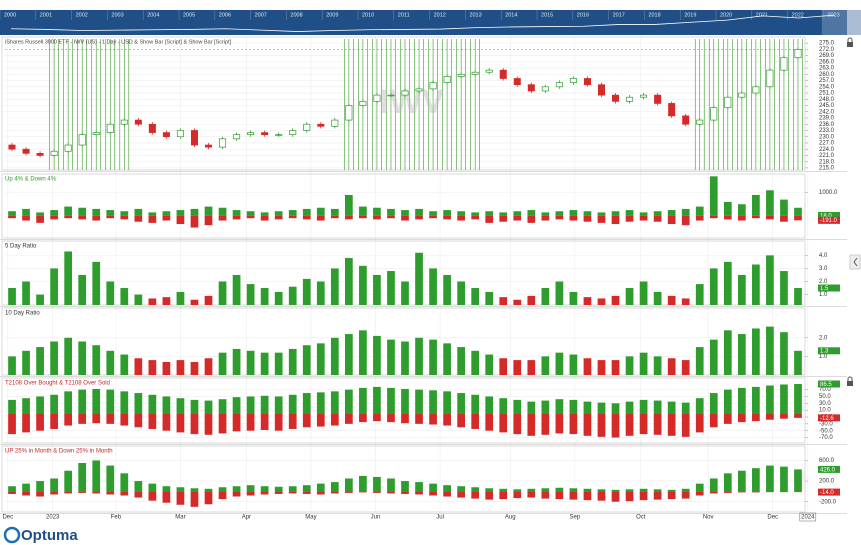 This screenshot has height=545, width=861. What do you see at coordinates (772, 518) in the screenshot?
I see `x-tick-label: Dec` at bounding box center [772, 518].